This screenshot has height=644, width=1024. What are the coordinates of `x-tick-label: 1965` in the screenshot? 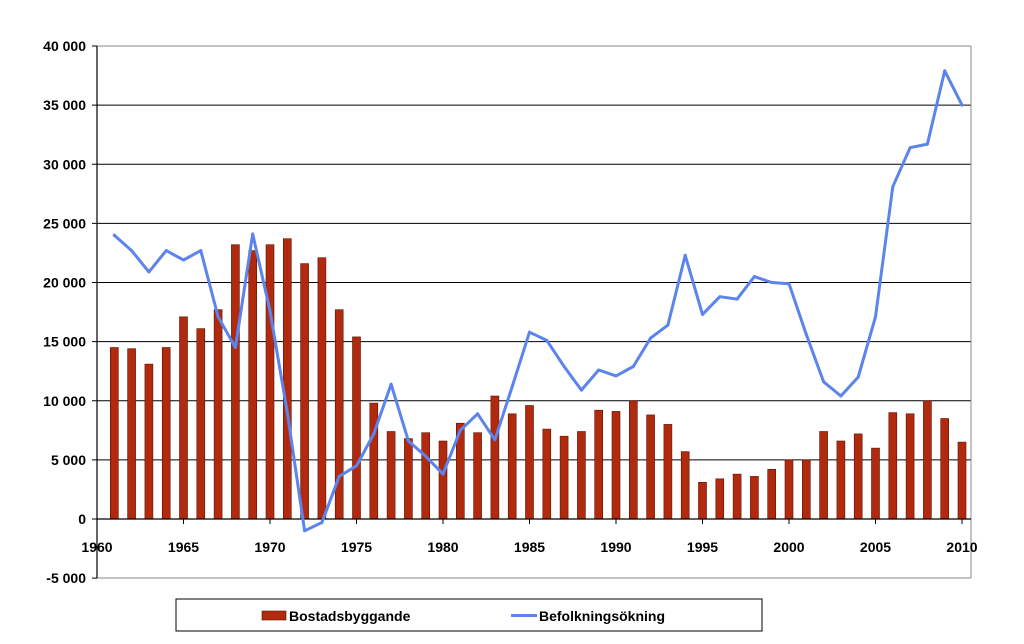 It's located at (183, 547).